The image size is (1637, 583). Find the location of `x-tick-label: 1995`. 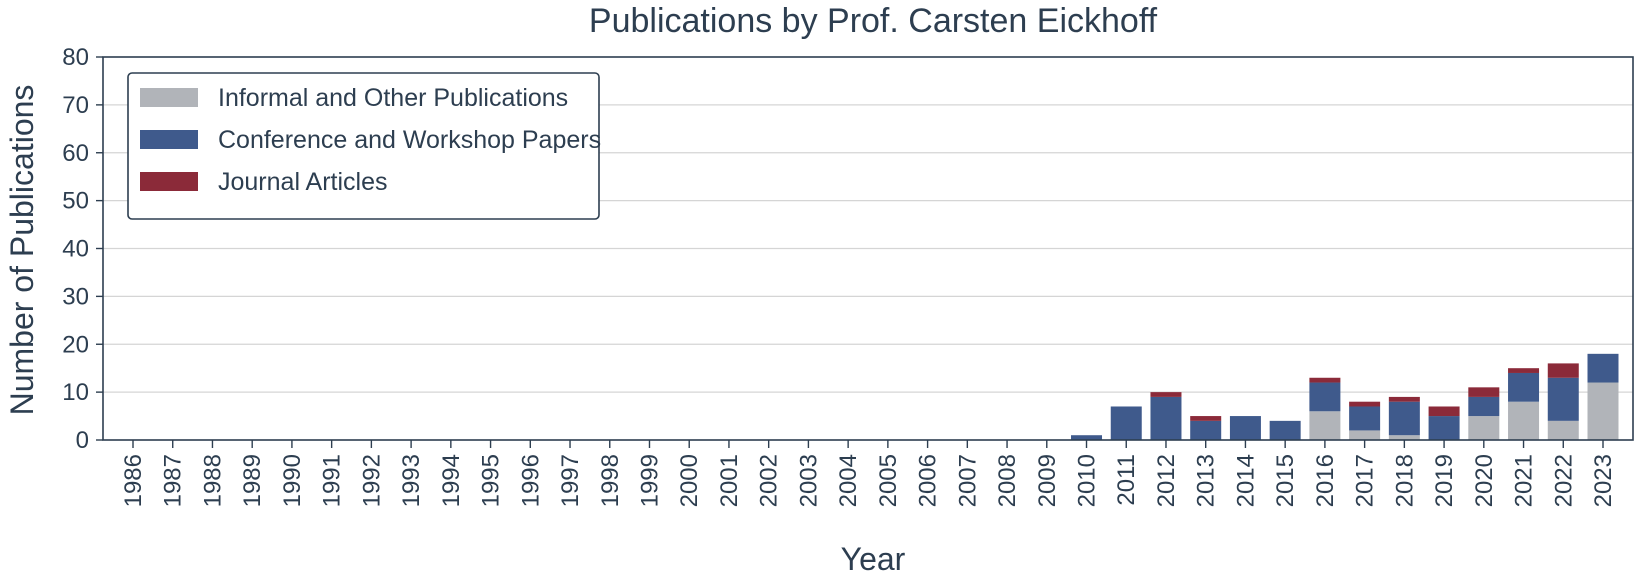

x-tick-label: 1995 is located at coordinates (491, 480).